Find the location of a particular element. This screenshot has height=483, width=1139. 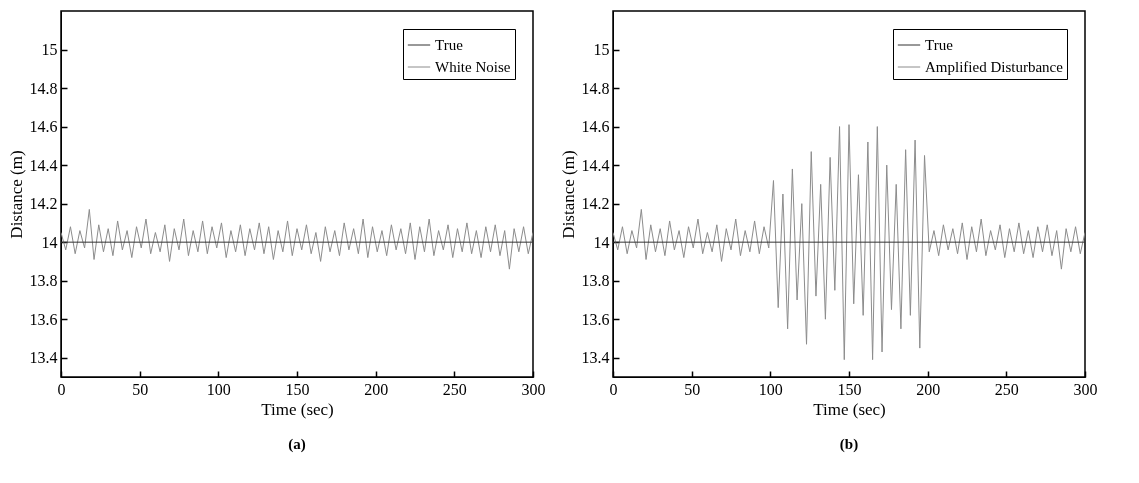

text: (a) is located at coordinates (297, 444).